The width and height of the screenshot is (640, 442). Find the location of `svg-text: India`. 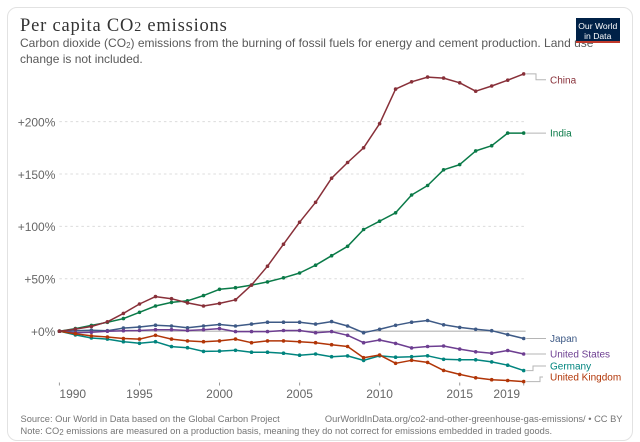

svg-text: India is located at coordinates (561, 134).